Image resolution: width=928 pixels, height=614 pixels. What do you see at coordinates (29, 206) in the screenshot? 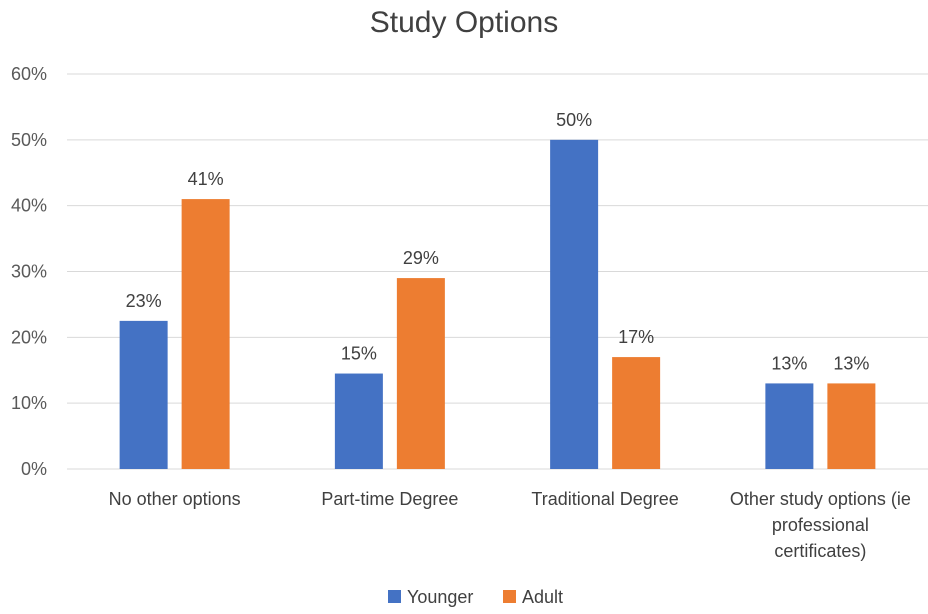
I see `y-tick-label: 40%` at bounding box center [29, 206].